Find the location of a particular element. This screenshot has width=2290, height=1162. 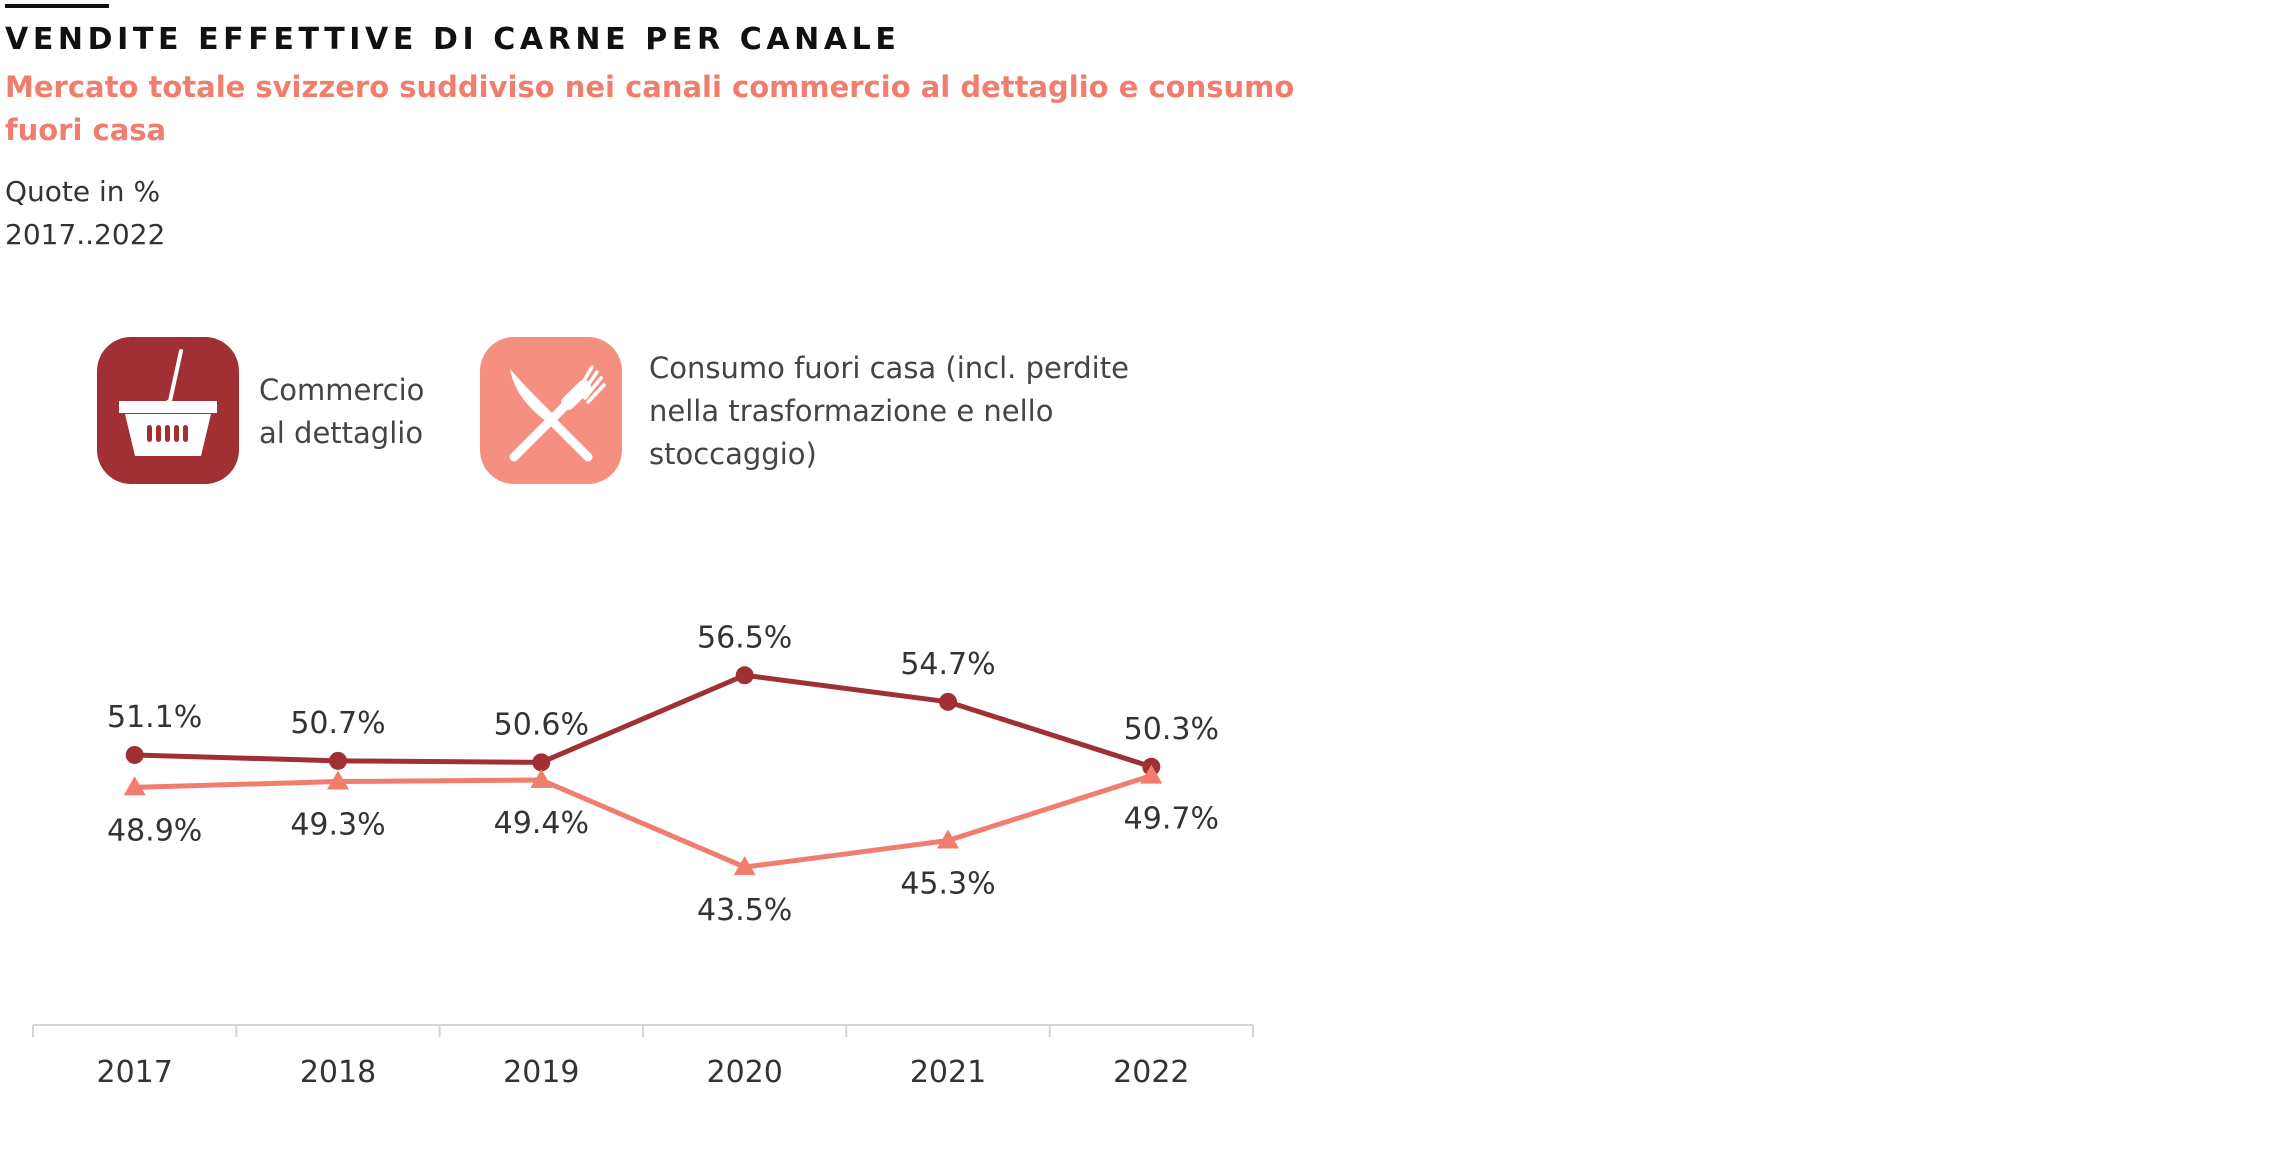

series-line-retail is located at coordinates (643, 721).